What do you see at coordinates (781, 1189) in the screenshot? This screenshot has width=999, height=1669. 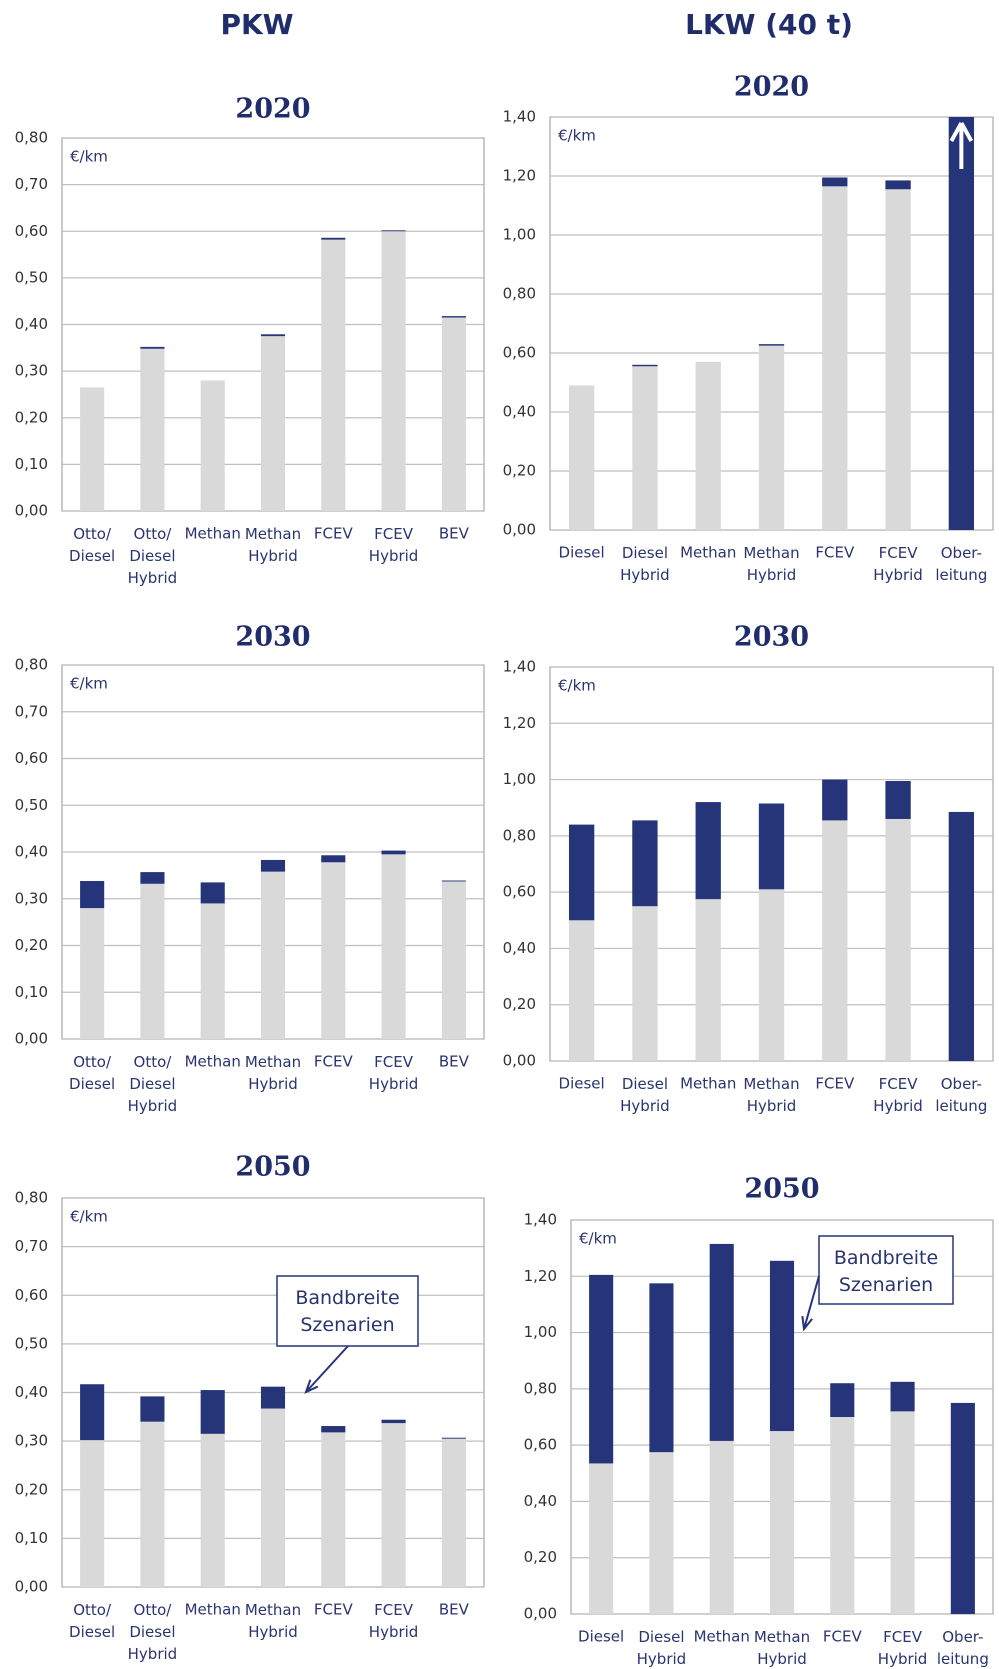 I see `chart-title: 2050` at bounding box center [781, 1189].